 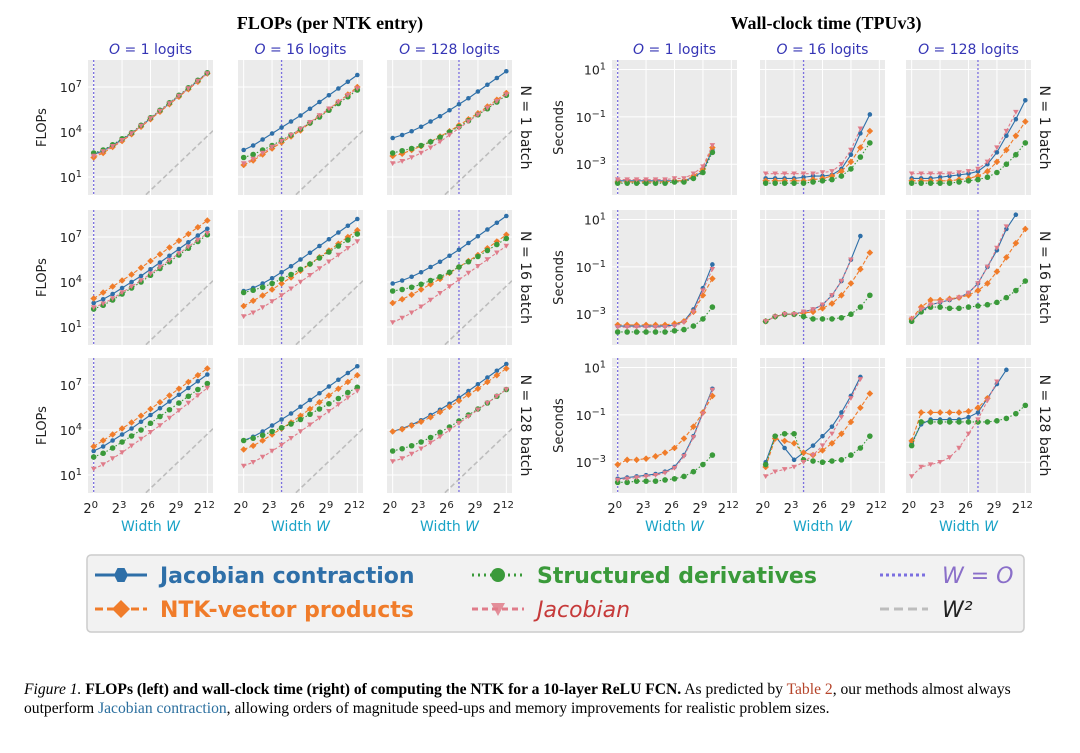 What do you see at coordinates (254, 610) in the screenshot?
I see `legend-item-ntk-vector-products: NTK-vector products` at bounding box center [254, 610].